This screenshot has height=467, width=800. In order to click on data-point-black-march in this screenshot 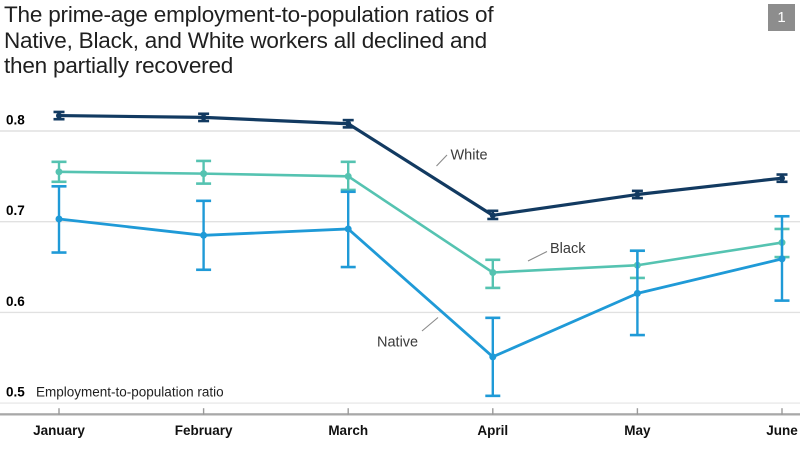, I will do `click(348, 176)`.